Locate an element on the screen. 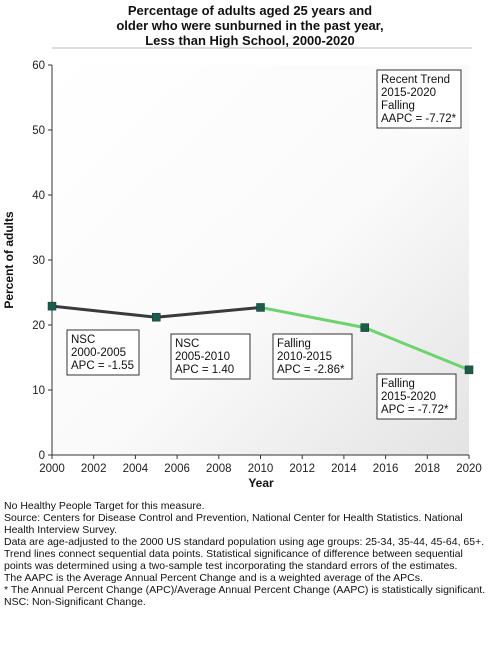 The width and height of the screenshot is (491, 646). y-tick-label: 30 is located at coordinates (38, 261).